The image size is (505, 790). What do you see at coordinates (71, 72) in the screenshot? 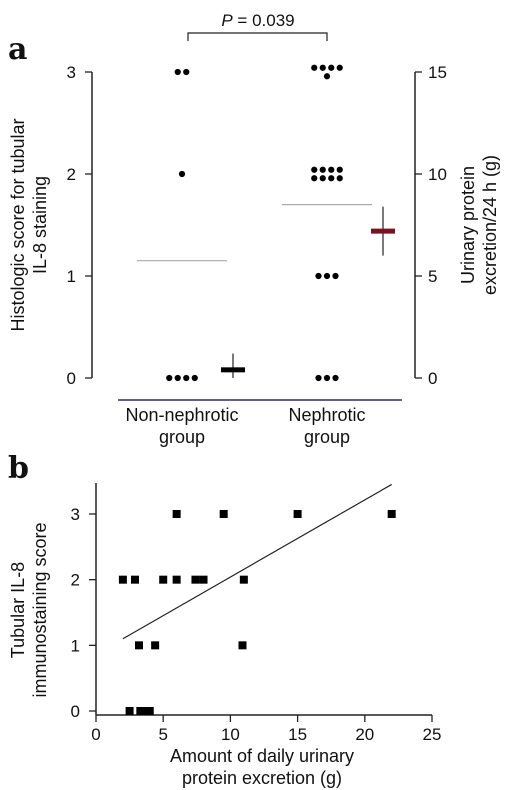
I see `panel-a-left-tick-label: 3` at bounding box center [71, 72].